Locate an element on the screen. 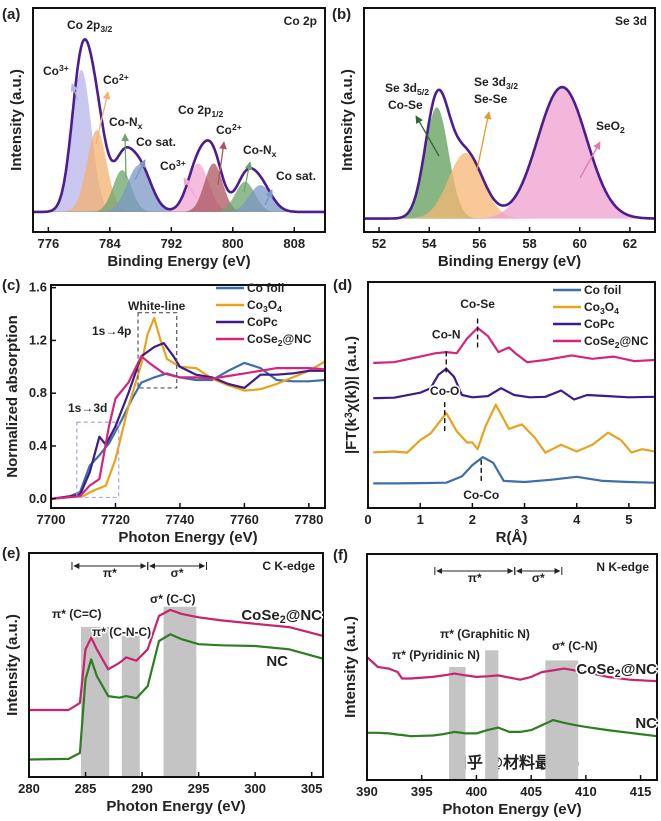  x-tick-label: 405 is located at coordinates (531, 791).